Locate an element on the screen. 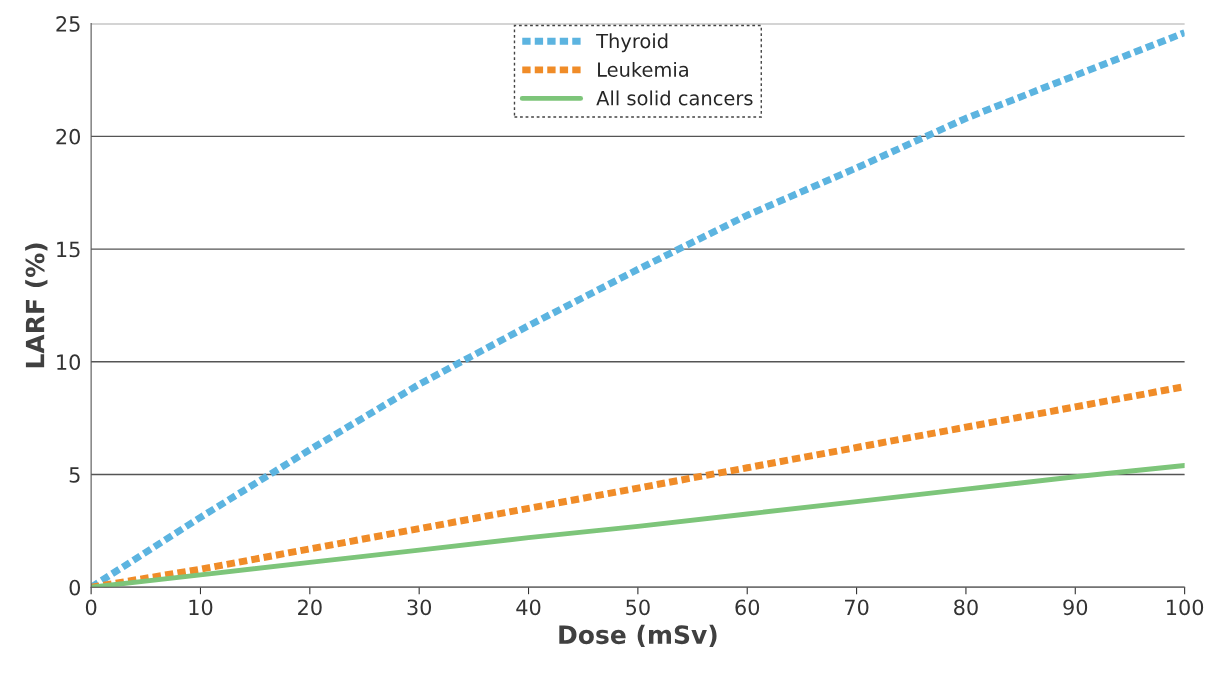 Image resolution: width=1215 pixels, height=675 pixels. y-axis-title: LARF (%) is located at coordinates (36, 305).